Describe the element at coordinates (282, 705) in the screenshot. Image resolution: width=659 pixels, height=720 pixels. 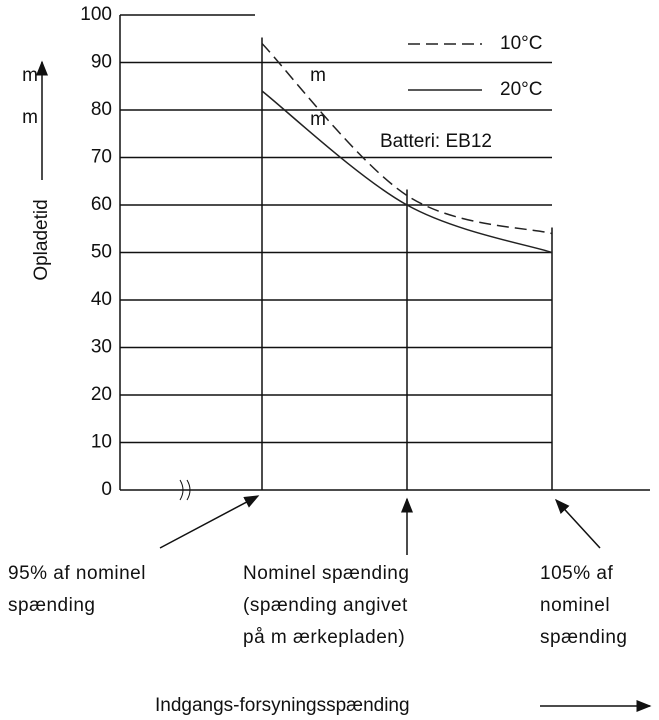
I see `x-axis-label: Indgangs-forsyningsspænding` at that location.